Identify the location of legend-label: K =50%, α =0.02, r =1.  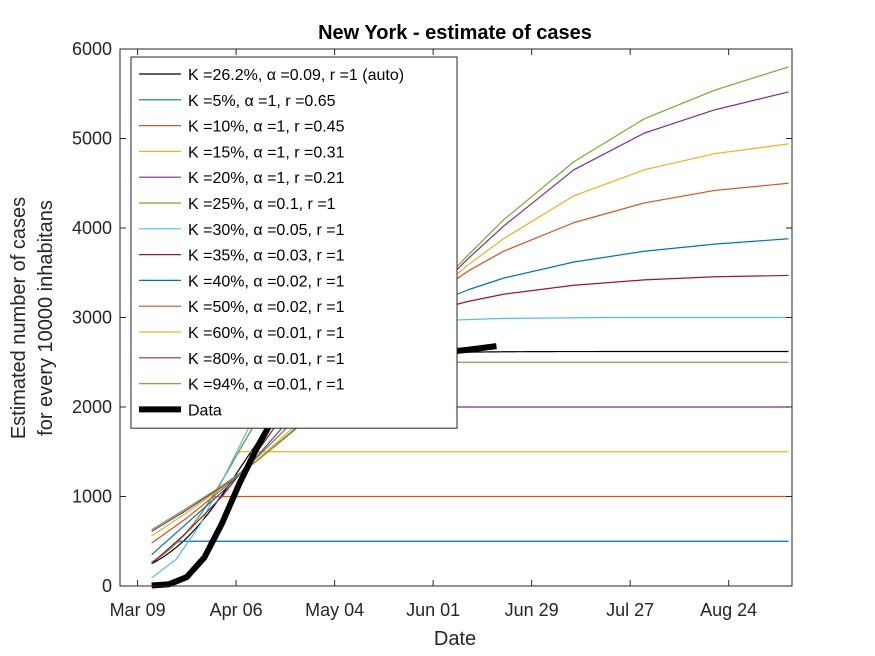
(266, 307).